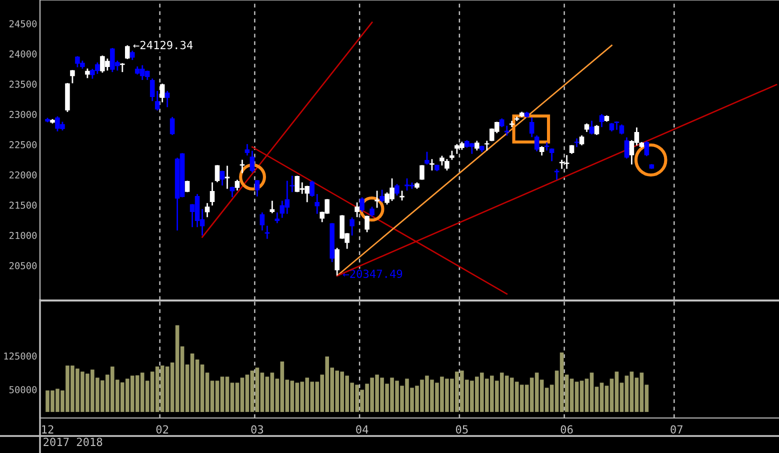 This screenshot has width=779, height=453. What do you see at coordinates (23, 205) in the screenshot?
I see `y-tick-label: 21500` at bounding box center [23, 205].